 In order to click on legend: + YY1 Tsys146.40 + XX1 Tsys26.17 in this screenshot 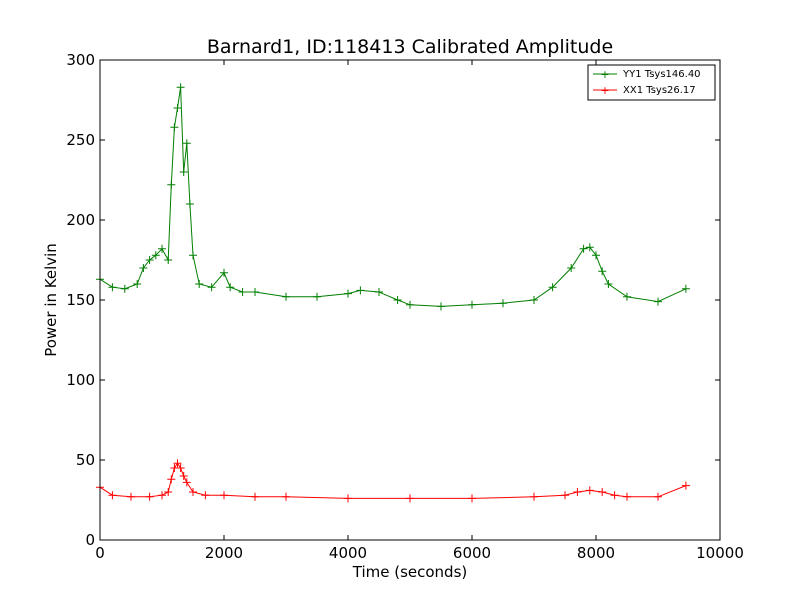, I will do `click(651, 82)`.